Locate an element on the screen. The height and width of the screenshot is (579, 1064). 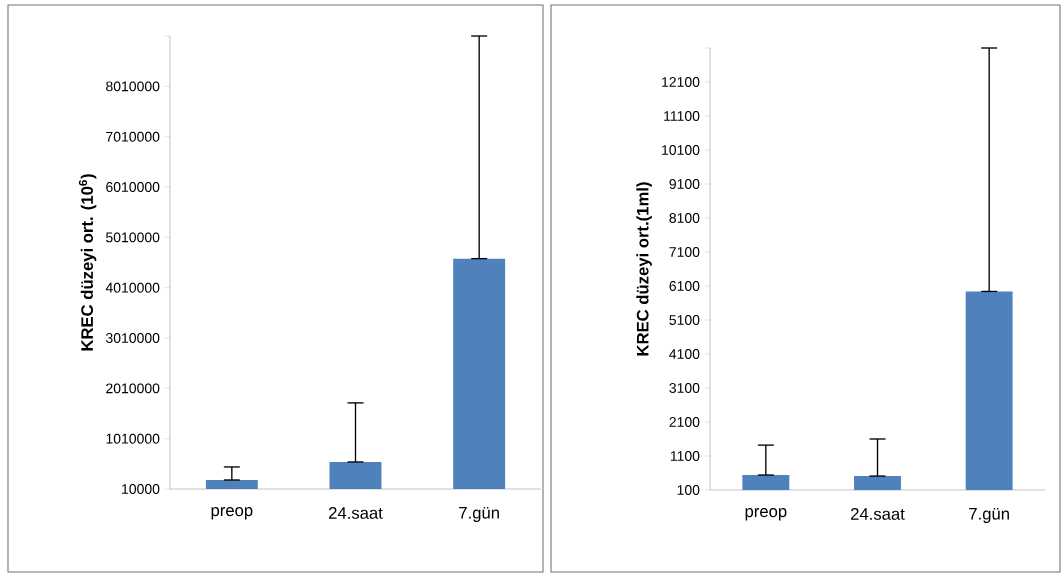
y-tick-label: 100 is located at coordinates (688, 490).